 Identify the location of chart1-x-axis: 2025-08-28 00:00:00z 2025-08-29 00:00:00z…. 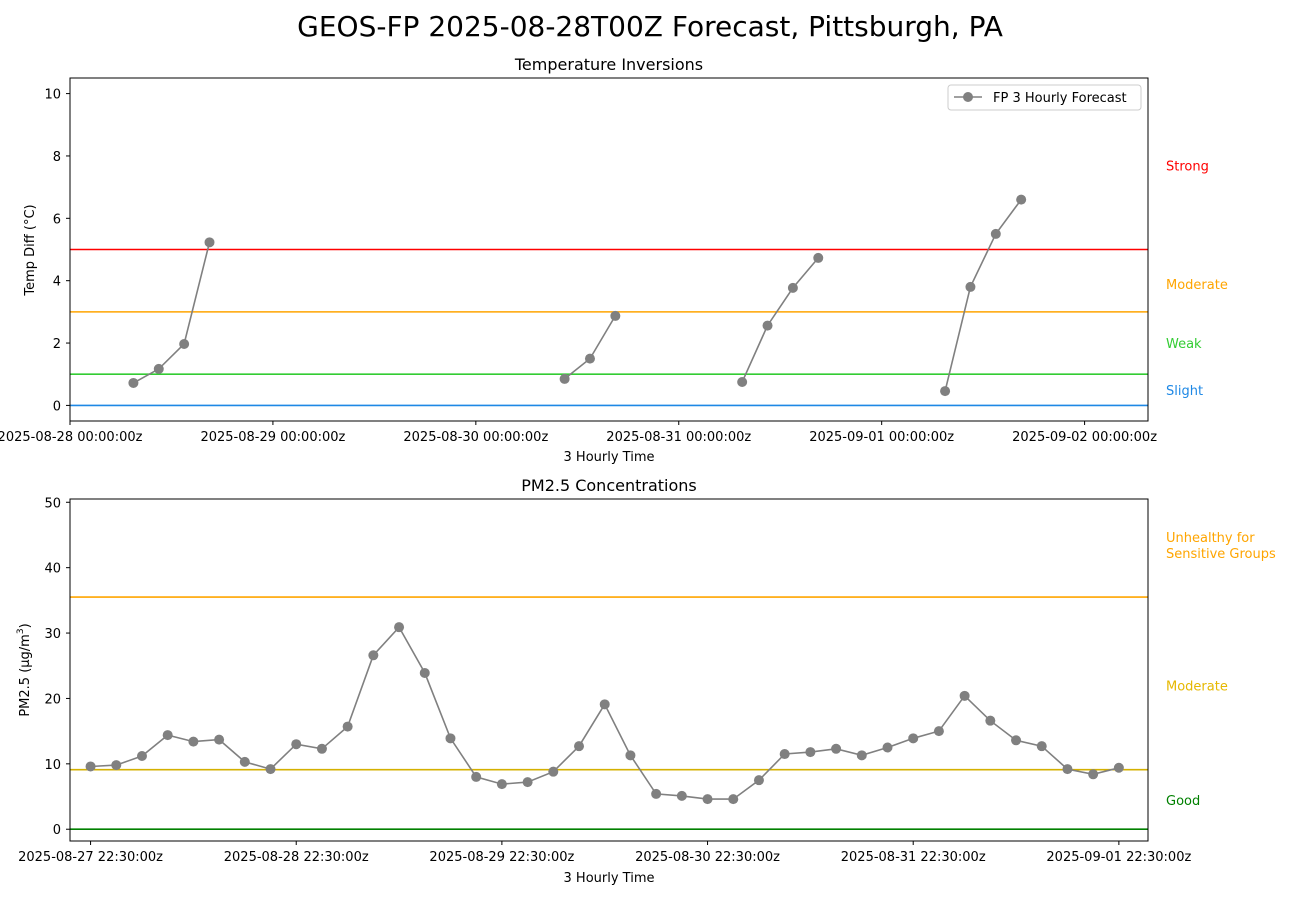
(578, 433).